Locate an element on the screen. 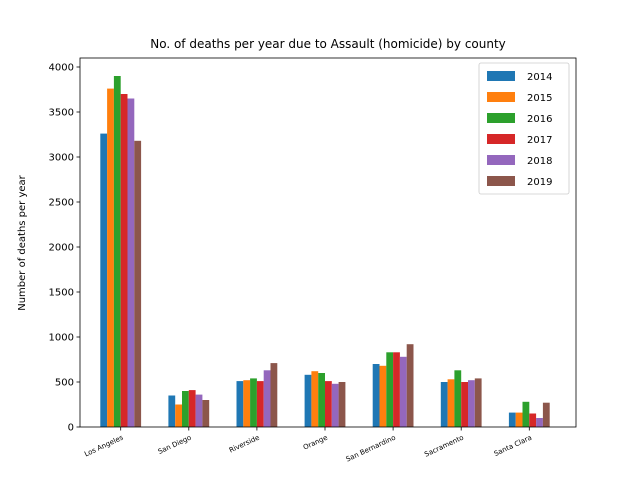 This screenshot has width=640, height=480. legend-swatch-2015 is located at coordinates (501, 97).